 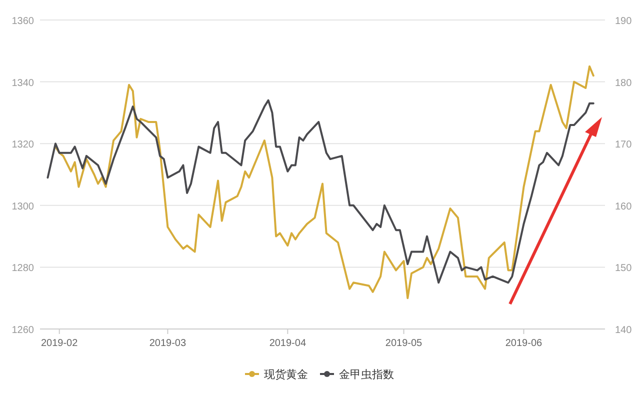 What do you see at coordinates (287, 343) in the screenshot?
I see `x-tick-label: 2019-04` at bounding box center [287, 343].